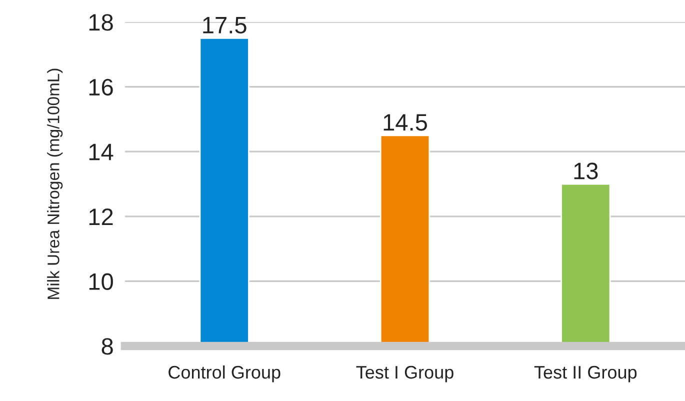 The image size is (685, 401). What do you see at coordinates (224, 373) in the screenshot?
I see `x-tick-label: Control Group` at bounding box center [224, 373].